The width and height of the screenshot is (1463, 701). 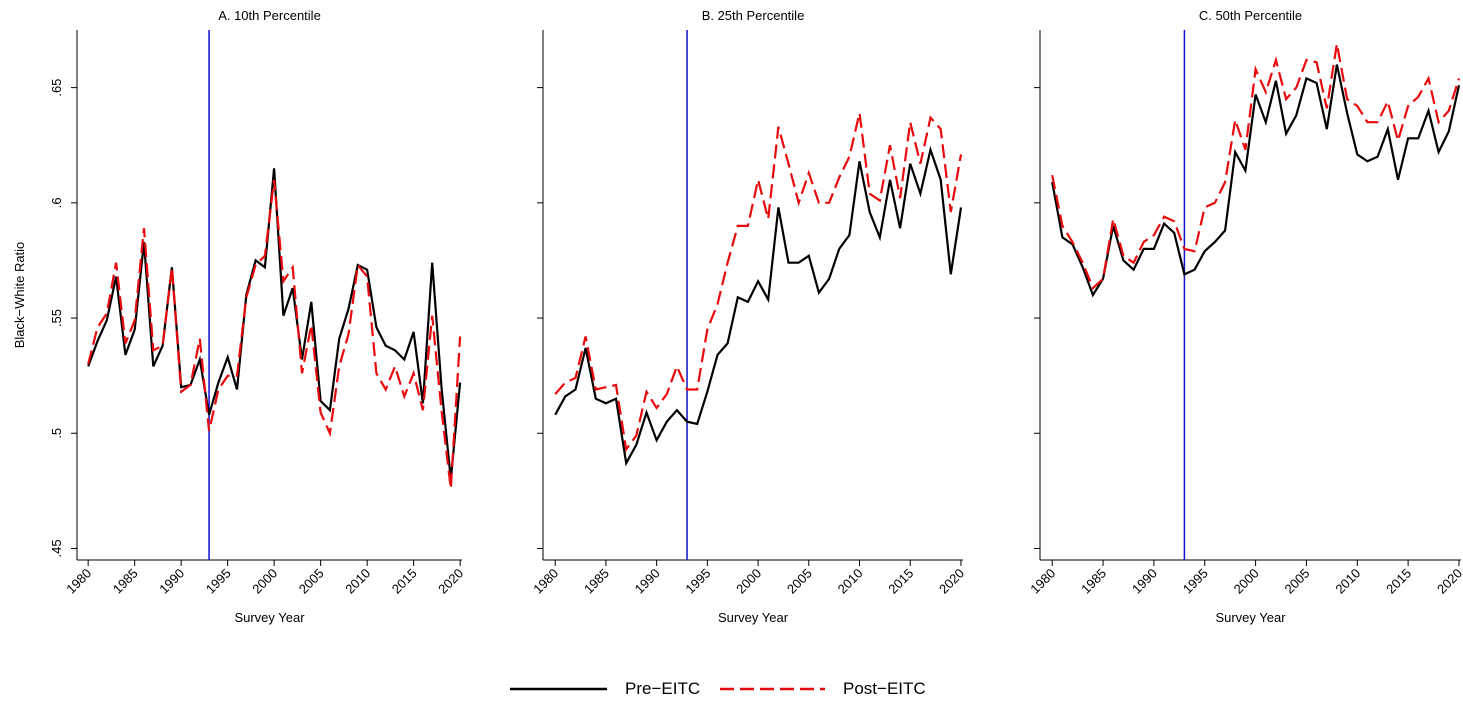 I want to click on legend-label: Pre−EITC, so click(x=662, y=688).